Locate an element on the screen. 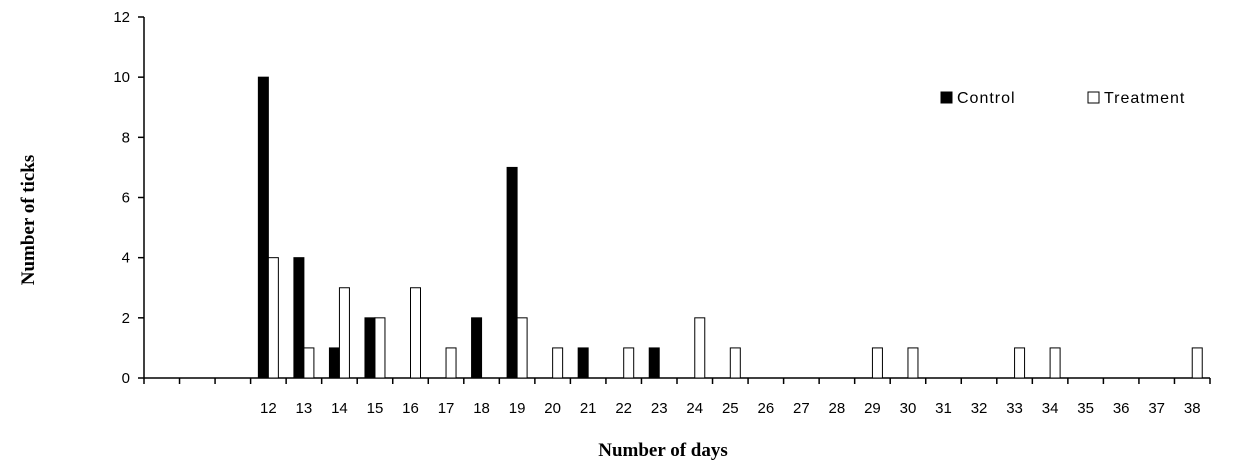  x-tick-label: 28 is located at coordinates (837, 408).